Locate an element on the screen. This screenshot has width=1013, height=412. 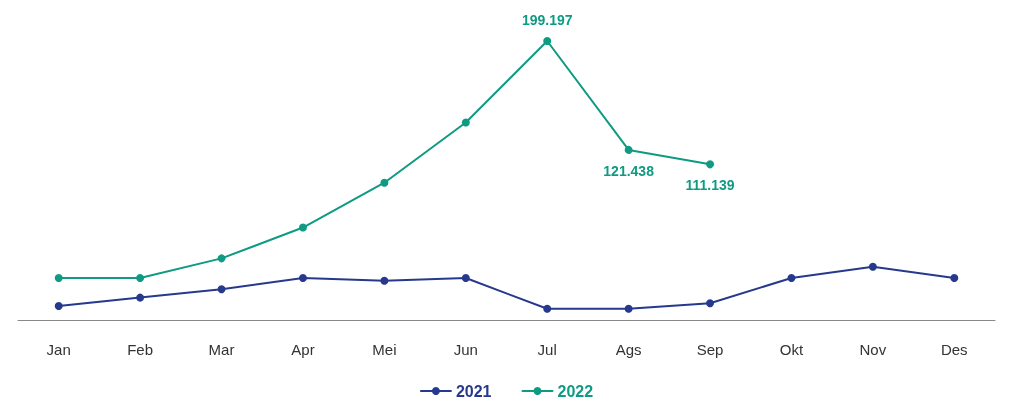
x-tick-label: Mei is located at coordinates (384, 349).